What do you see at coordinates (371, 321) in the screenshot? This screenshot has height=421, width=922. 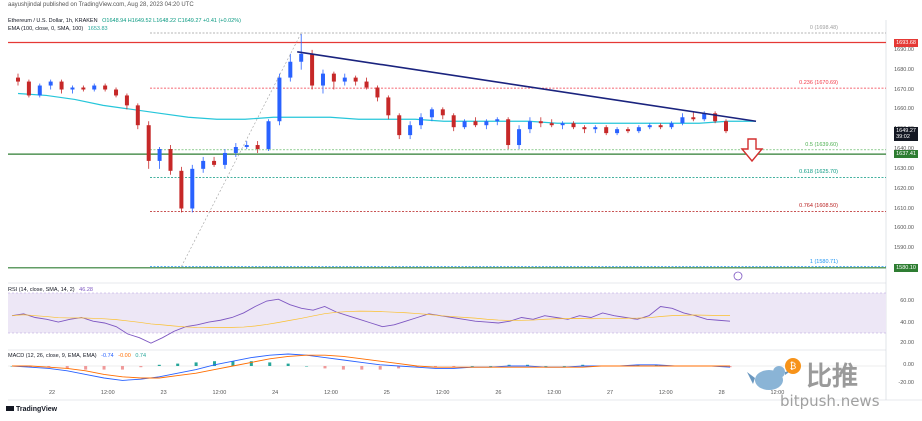 I see `rsi-line` at bounding box center [371, 321].